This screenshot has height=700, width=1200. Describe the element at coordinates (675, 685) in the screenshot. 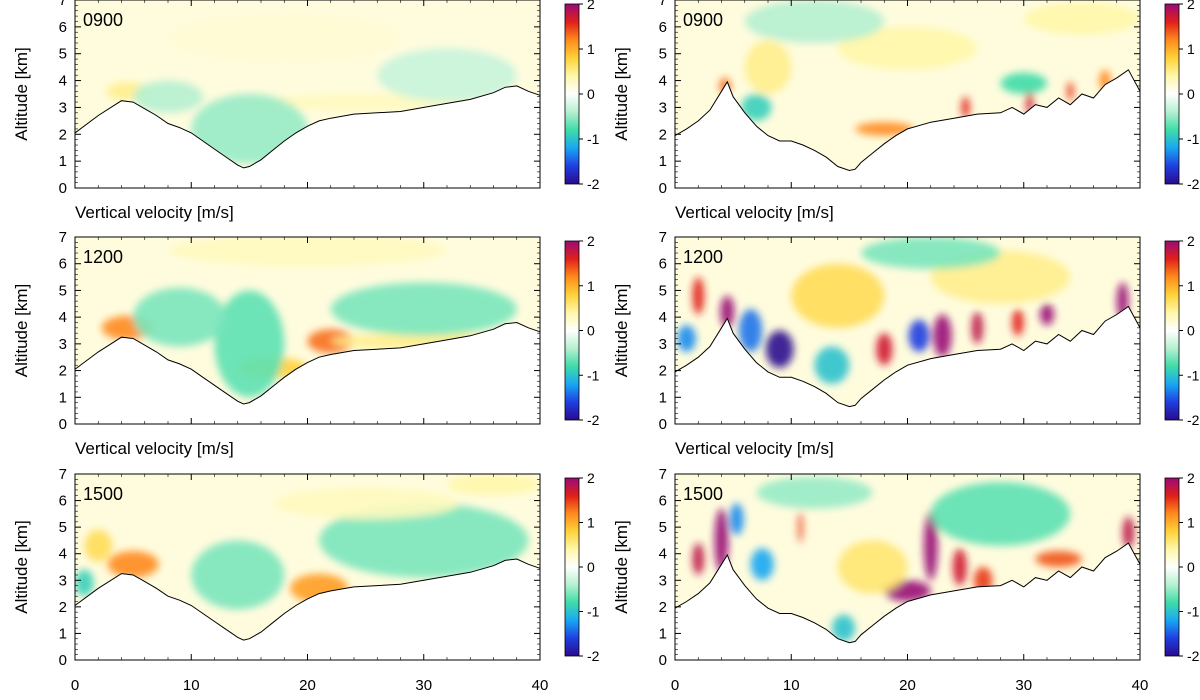

I see `x-tick-label: 0` at that location.